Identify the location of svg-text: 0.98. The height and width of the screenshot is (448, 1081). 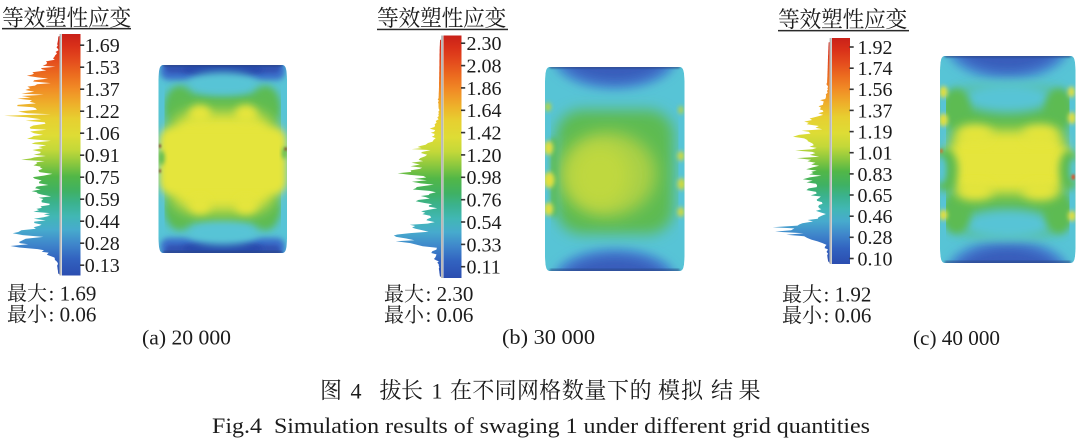
(484, 178).